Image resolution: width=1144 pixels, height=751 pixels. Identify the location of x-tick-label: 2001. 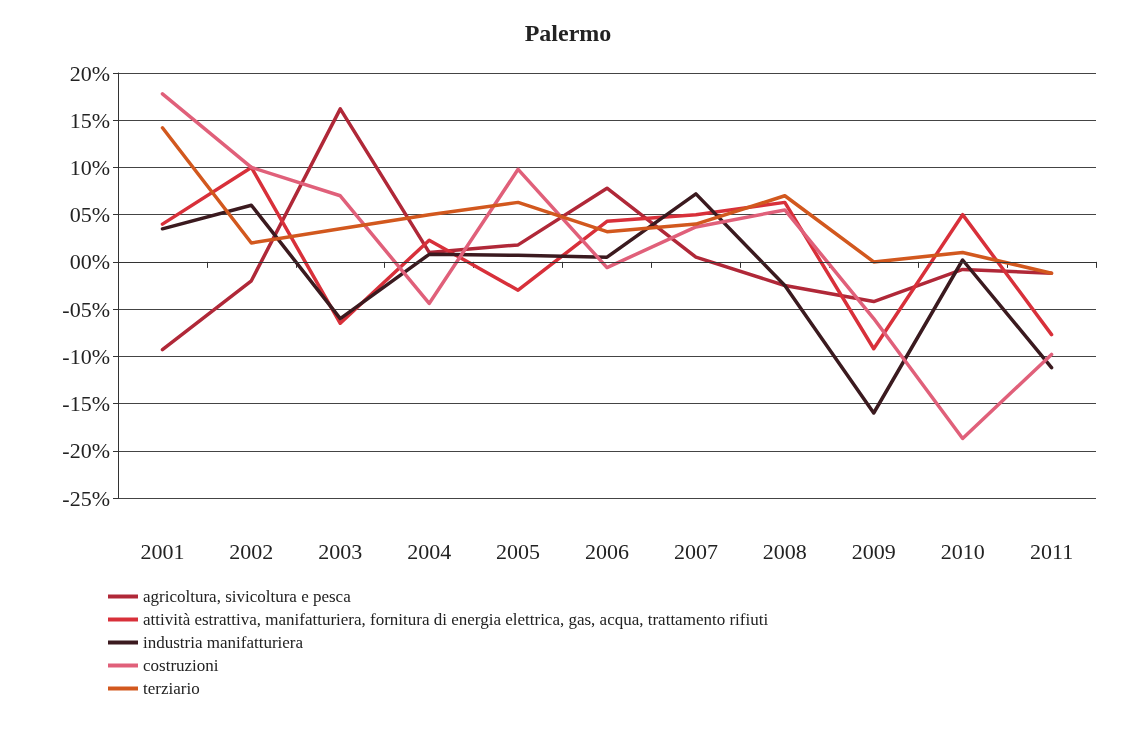
(162, 551).